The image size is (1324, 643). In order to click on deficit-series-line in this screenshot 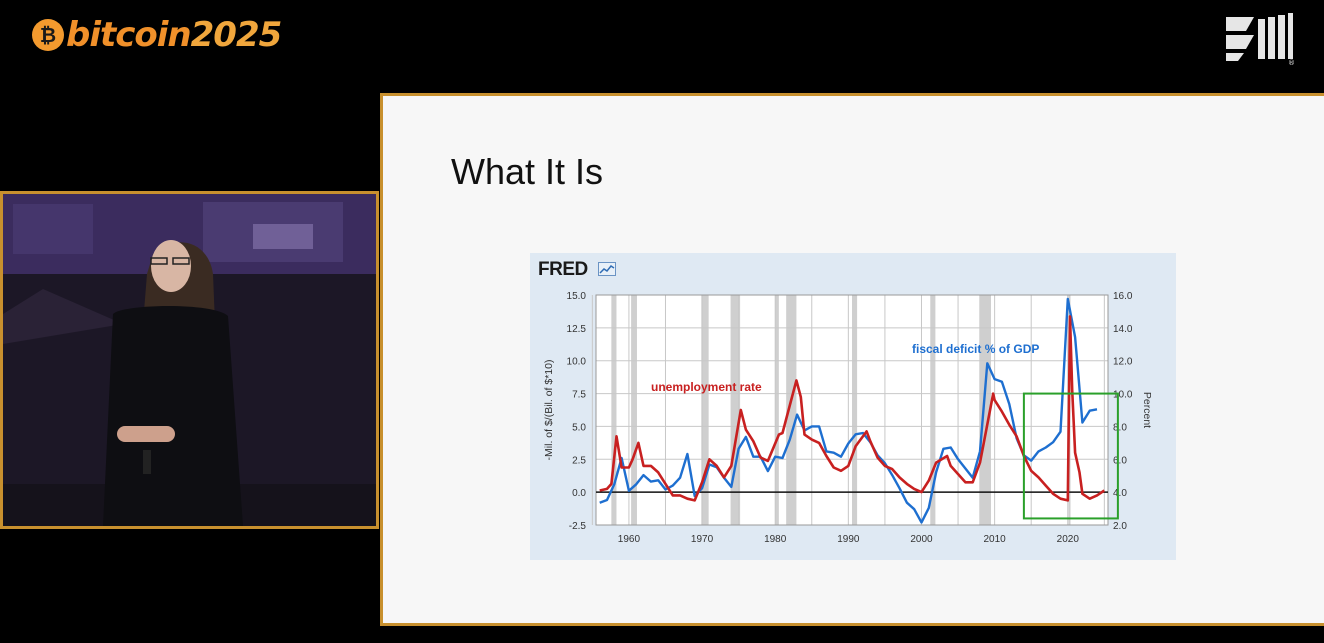, I will do `click(848, 410)`.